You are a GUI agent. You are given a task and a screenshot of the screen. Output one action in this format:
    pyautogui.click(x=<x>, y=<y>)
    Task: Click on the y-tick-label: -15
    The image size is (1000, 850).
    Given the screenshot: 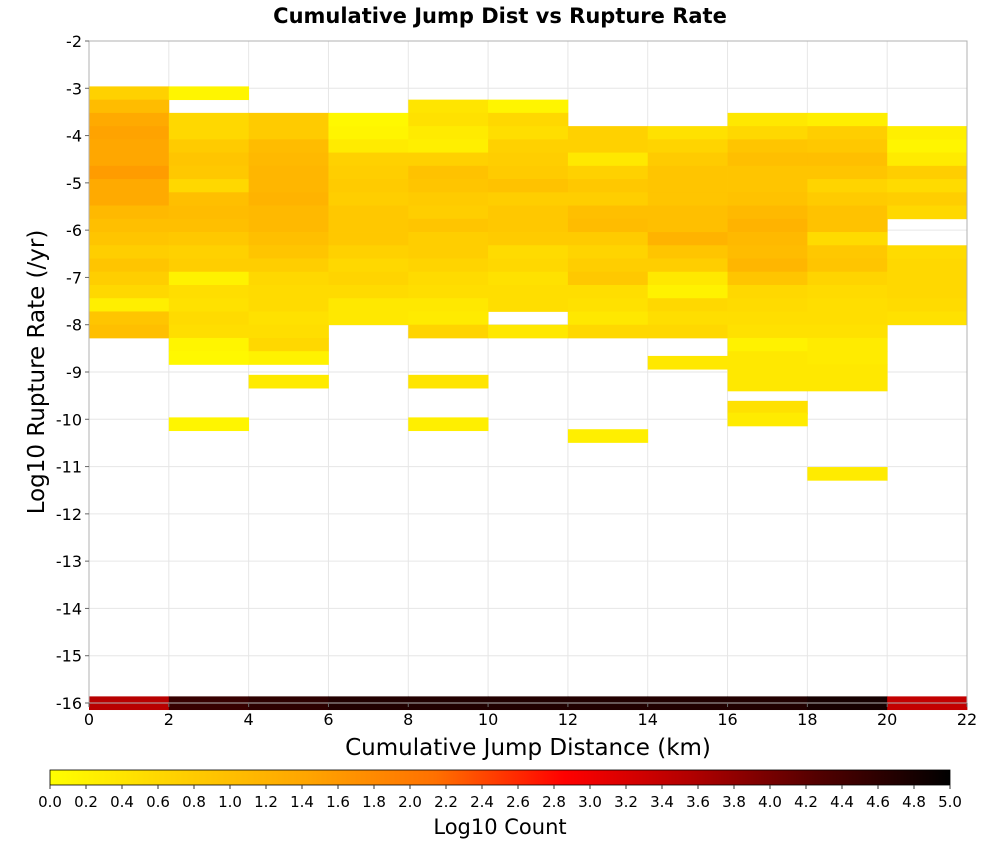 What is the action you would take?
    pyautogui.click(x=69, y=656)
    